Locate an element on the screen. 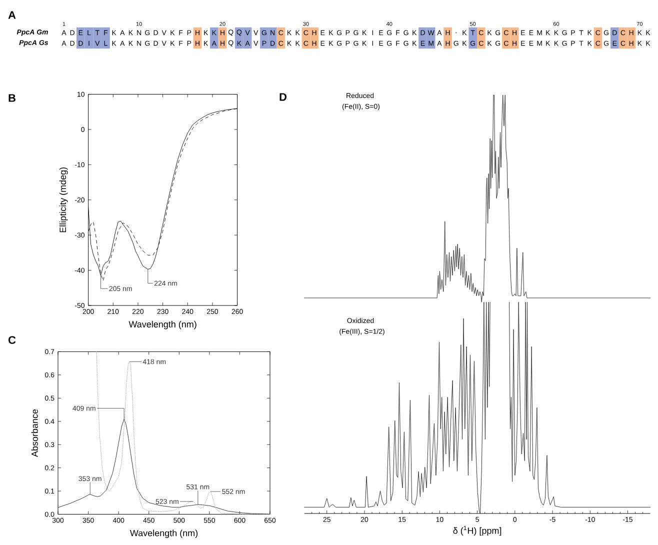  chart-title: D is located at coordinates (283, 97).